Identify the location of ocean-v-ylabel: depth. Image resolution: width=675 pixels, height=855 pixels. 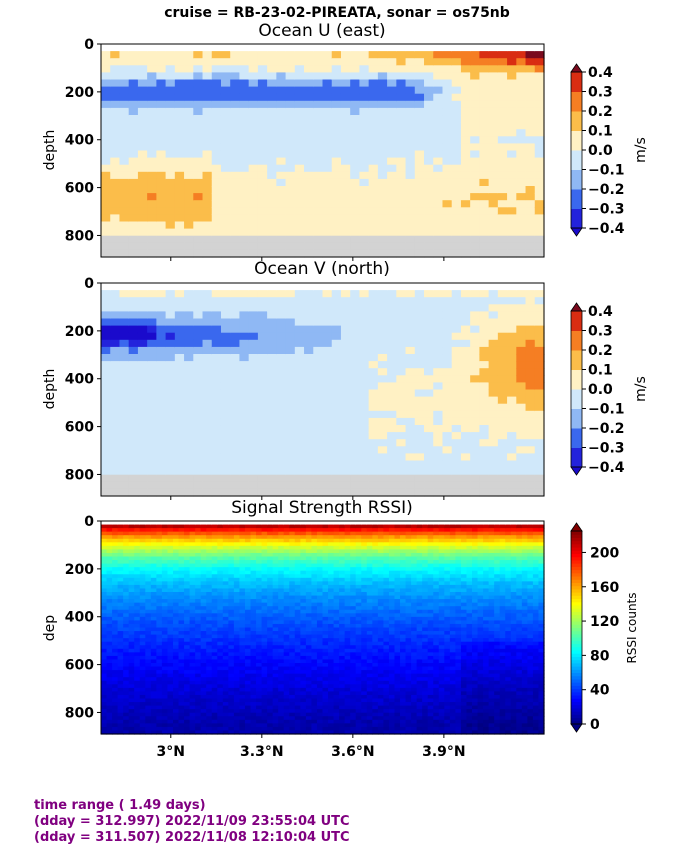
(50, 389).